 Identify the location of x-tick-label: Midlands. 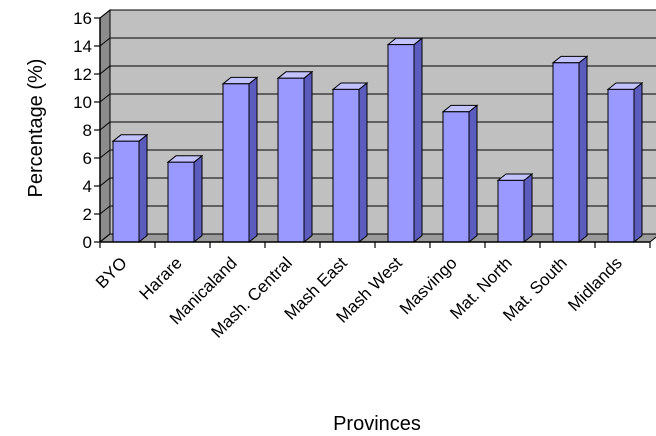
(595, 284).